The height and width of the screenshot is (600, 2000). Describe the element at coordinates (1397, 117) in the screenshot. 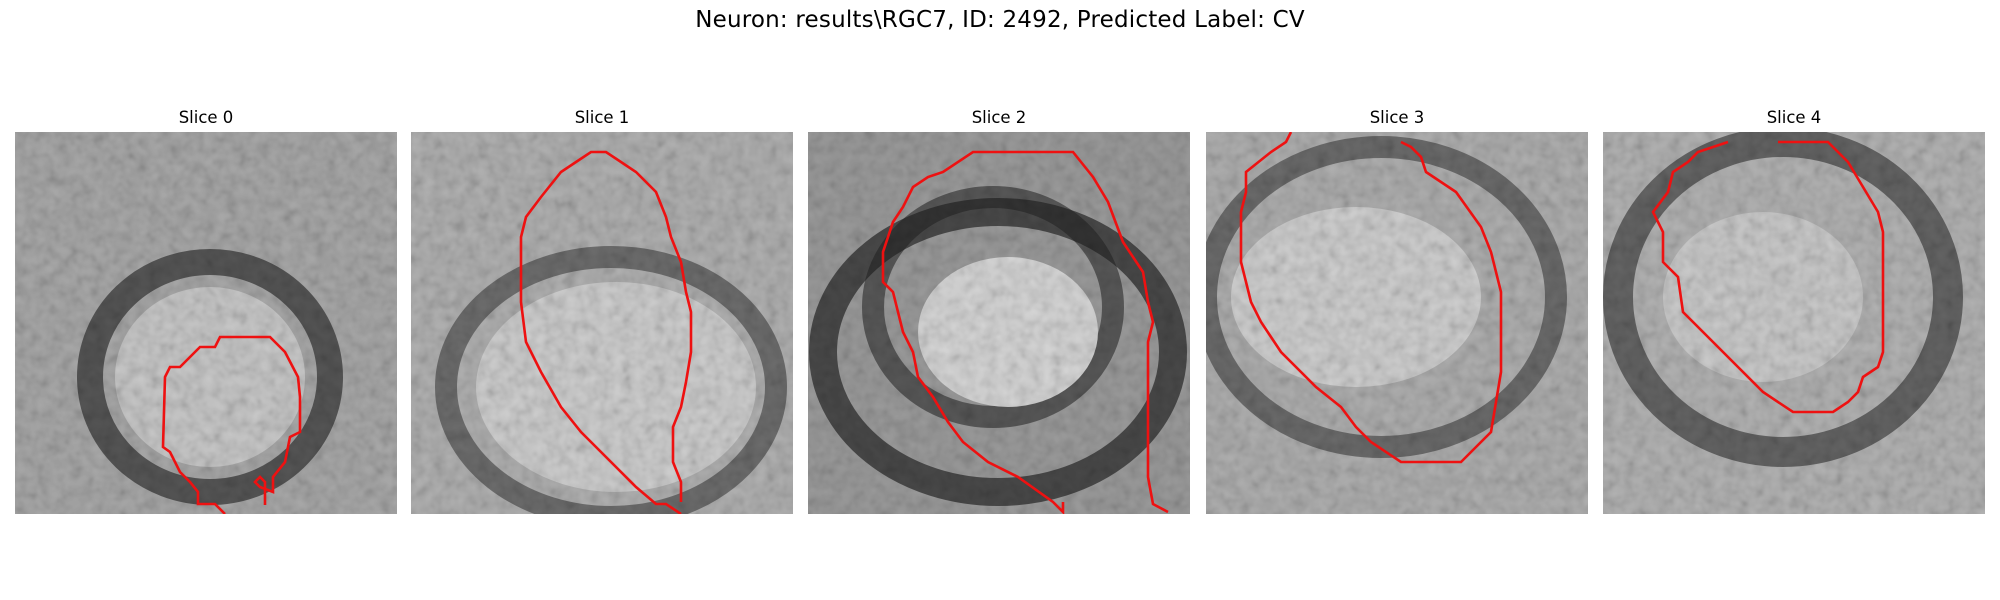

I see `slice-title-3: Slice 3` at that location.